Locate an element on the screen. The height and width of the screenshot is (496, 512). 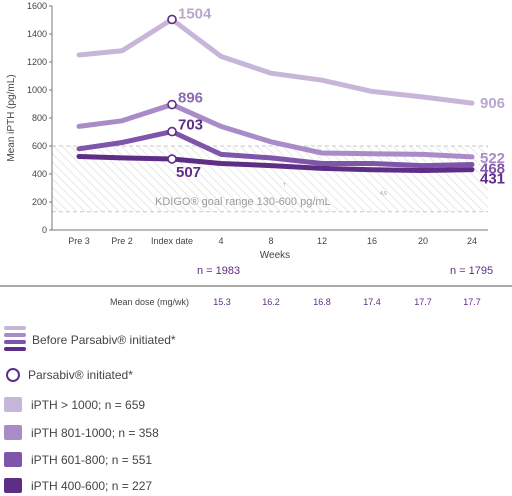
end-value-label: 468 is located at coordinates (492, 168).